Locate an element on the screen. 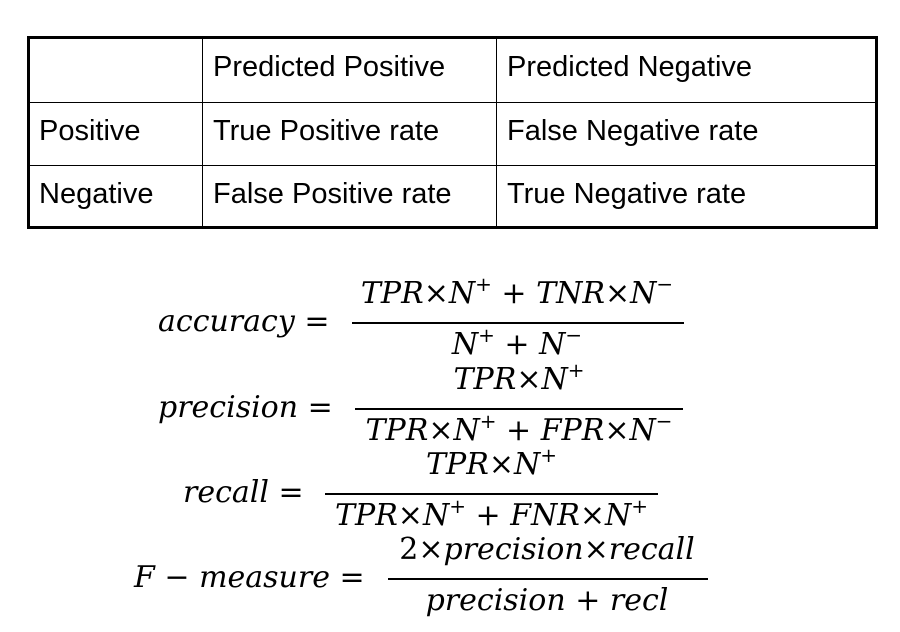 This screenshot has width=900, height=632. precision-denominator: TPR×N+ + FPR×N− is located at coordinates (519, 428).